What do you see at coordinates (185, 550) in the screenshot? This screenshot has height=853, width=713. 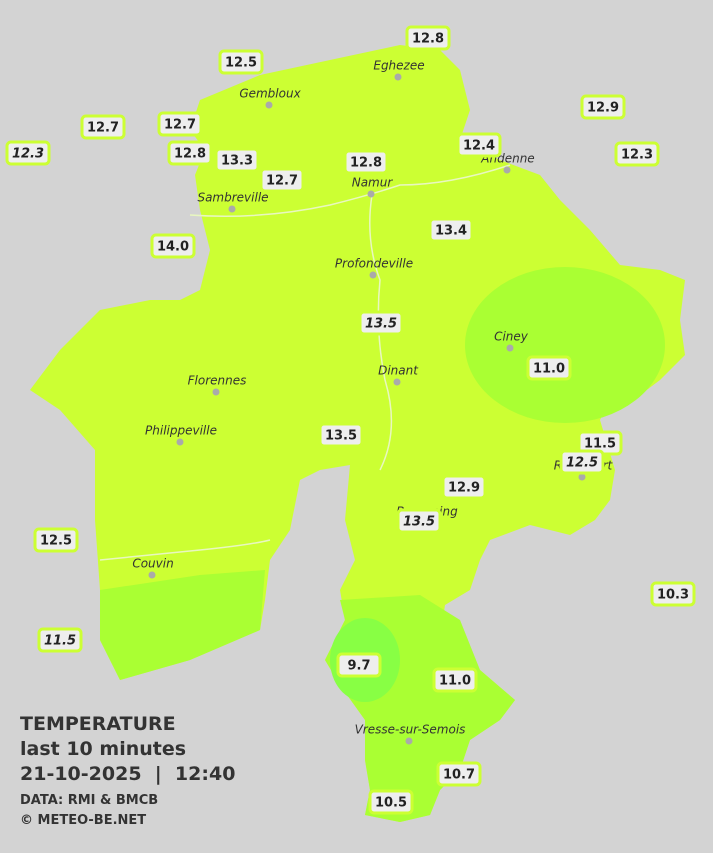 I see `river` at bounding box center [185, 550].